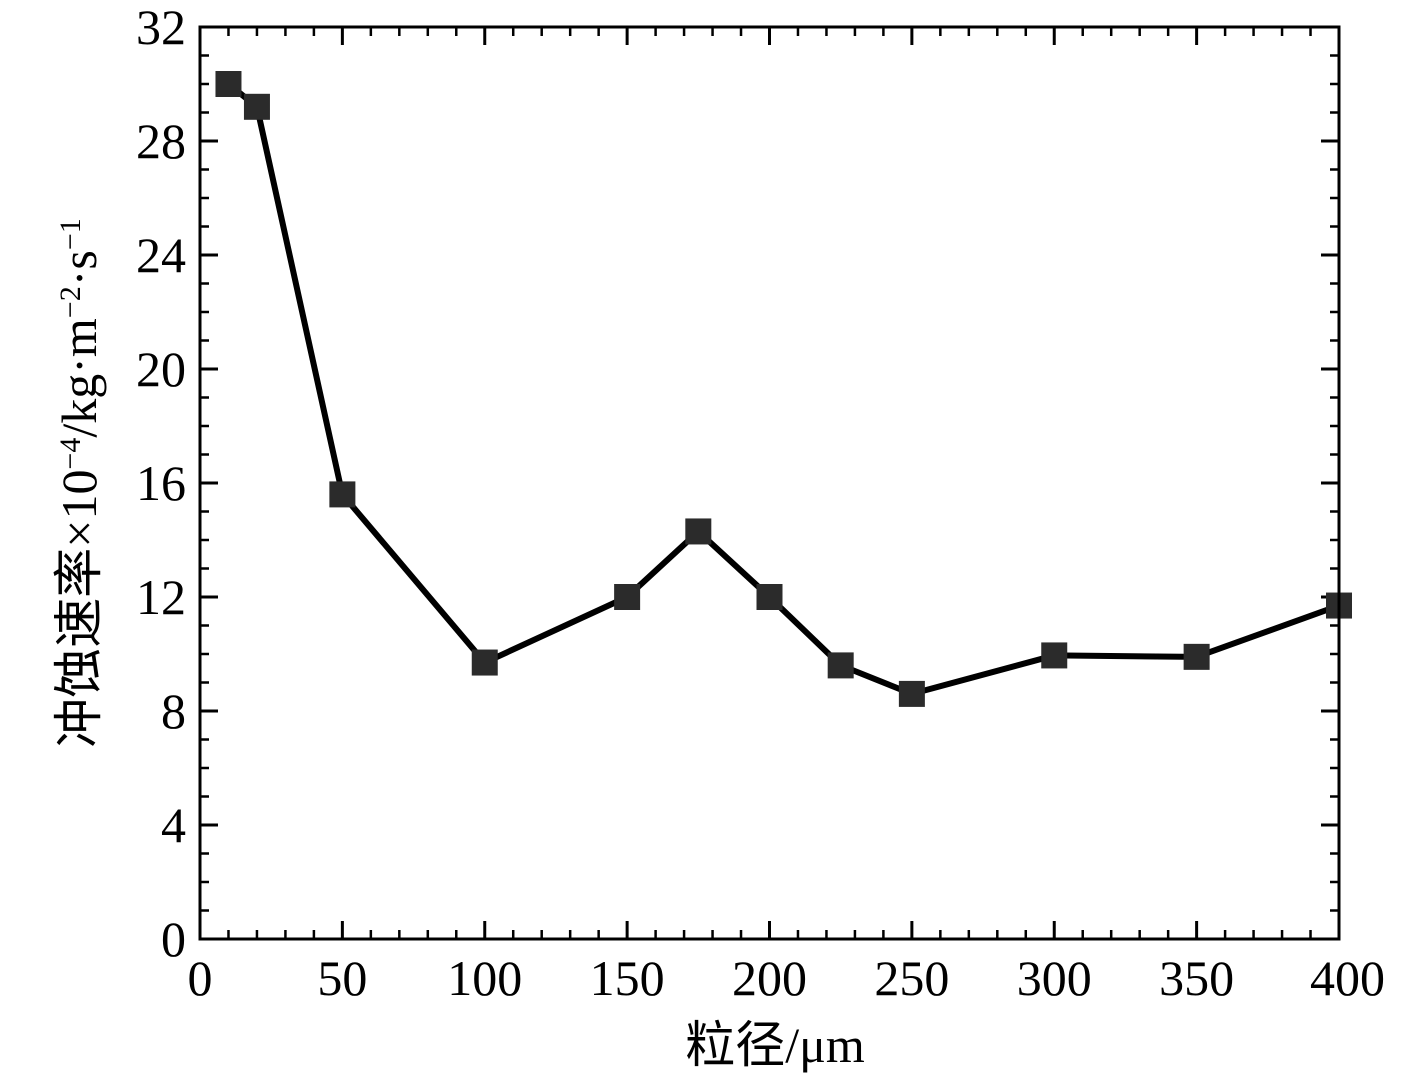 This screenshot has width=1417, height=1080. I want to click on y-tick-label: 20, so click(161, 369).